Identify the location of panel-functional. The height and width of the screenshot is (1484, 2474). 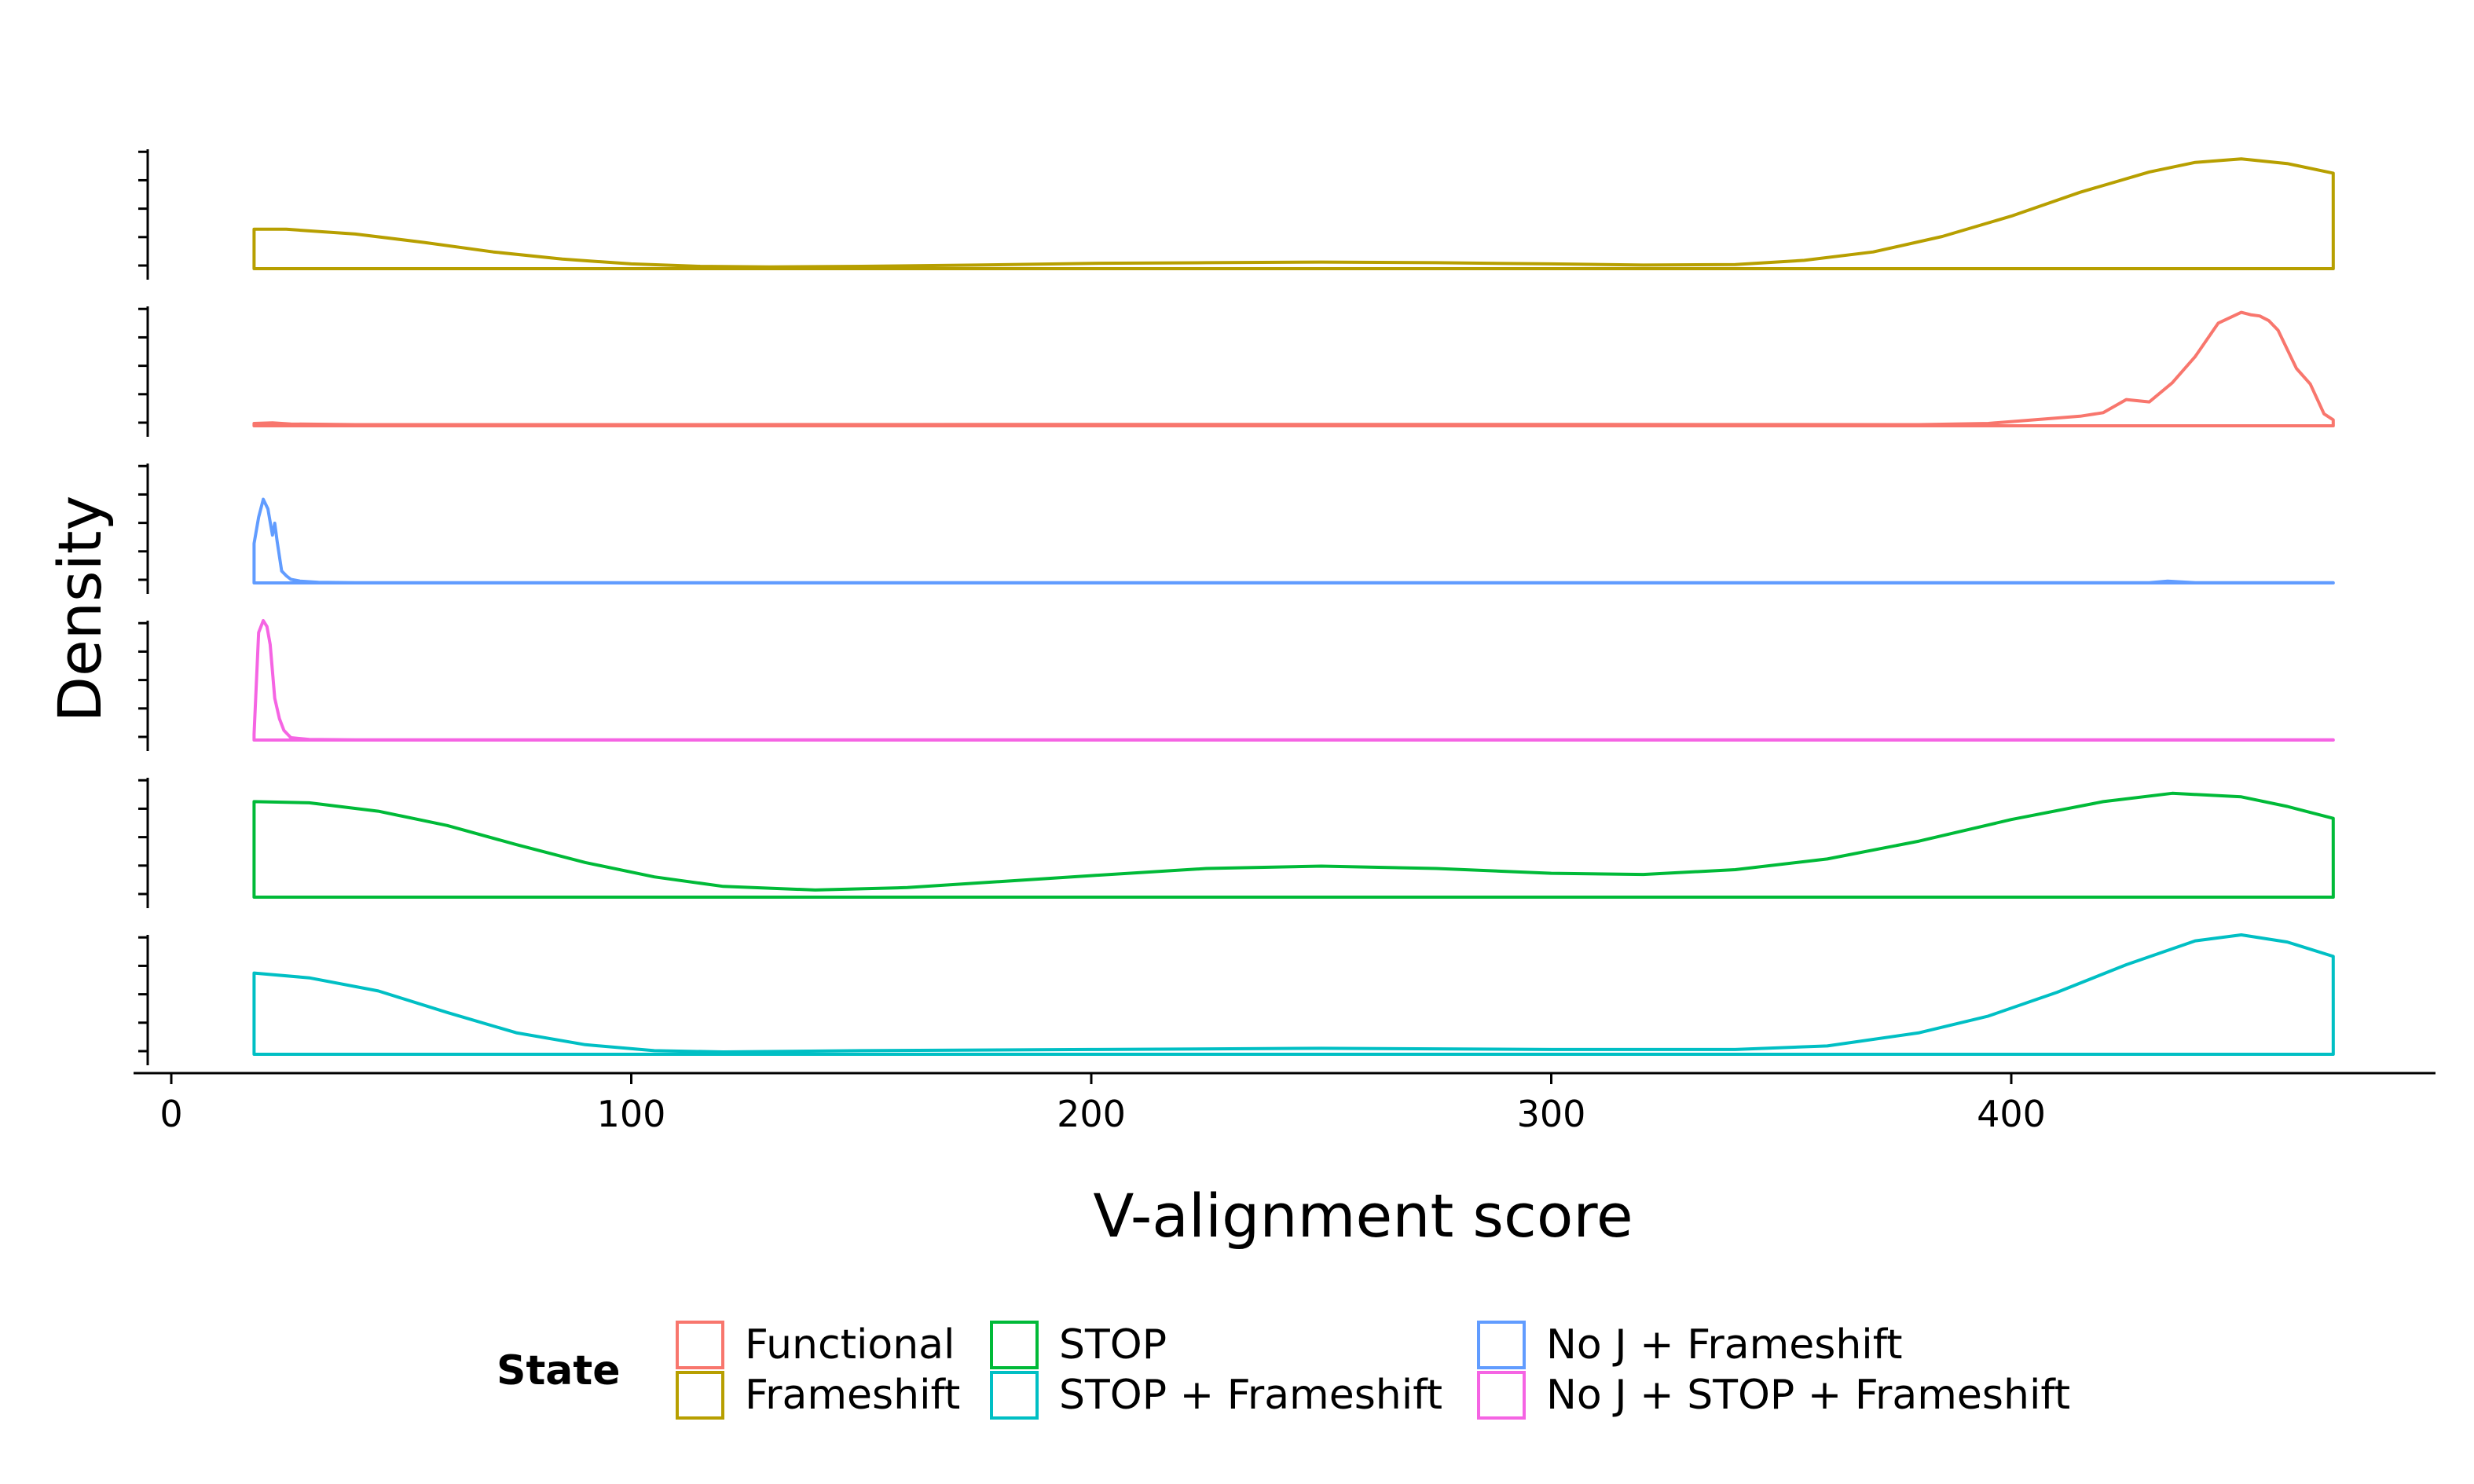
(1236, 371).